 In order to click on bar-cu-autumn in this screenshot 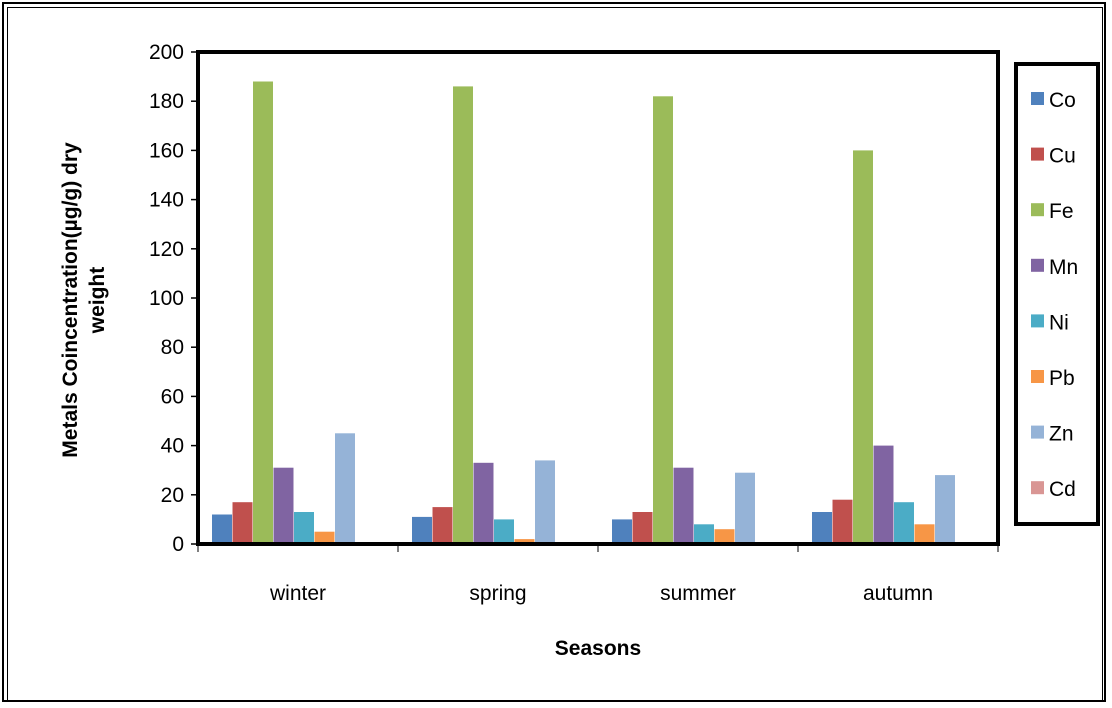, I will do `click(842, 521)`.